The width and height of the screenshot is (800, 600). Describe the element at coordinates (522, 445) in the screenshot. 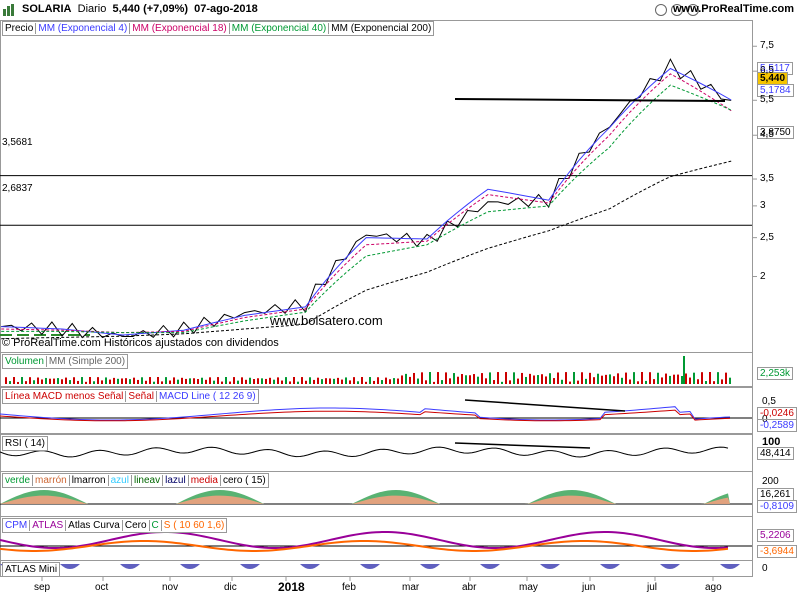

I see `rsi-divergence-line` at that location.